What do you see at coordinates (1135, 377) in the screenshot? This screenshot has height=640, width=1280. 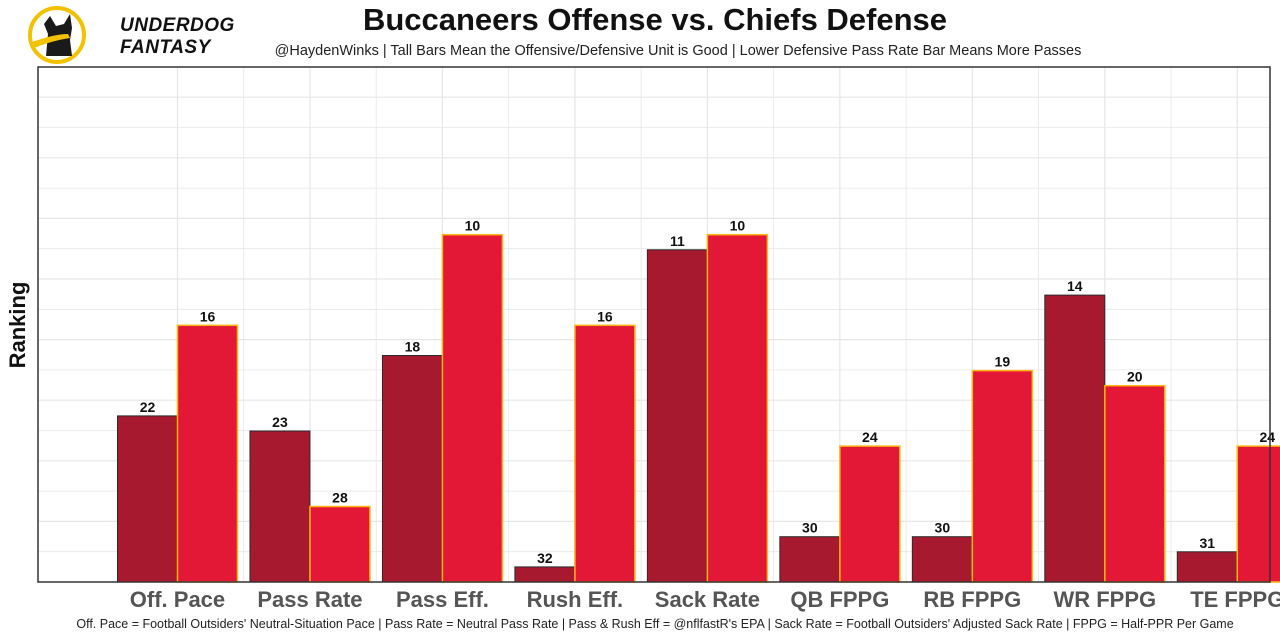 I see `data-label-defense: 20` at bounding box center [1135, 377].